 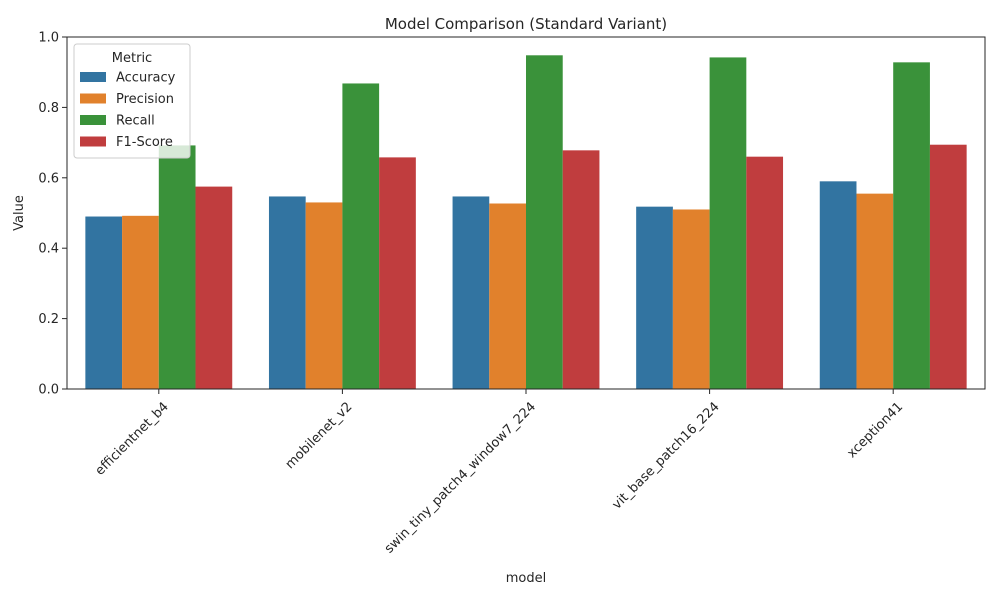 What do you see at coordinates (48, 108) in the screenshot?
I see `y-tick-label: 0.8` at bounding box center [48, 108].